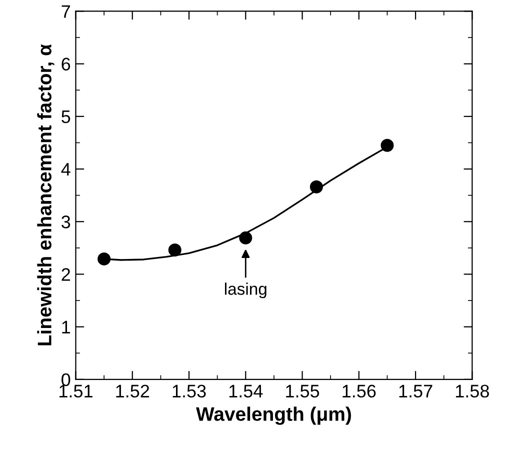 The height and width of the screenshot is (449, 505). I want to click on x-tick-label: 1.51, so click(76, 391).